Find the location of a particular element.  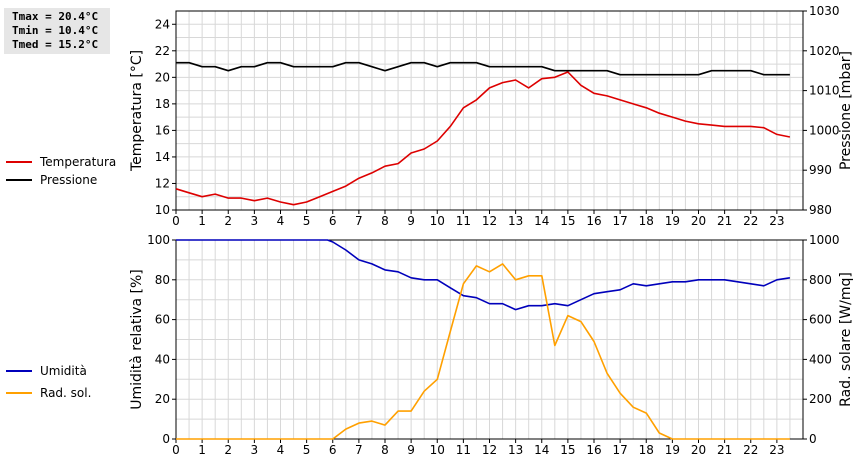

legend-label-umidita: Umidità is located at coordinates (63, 371).